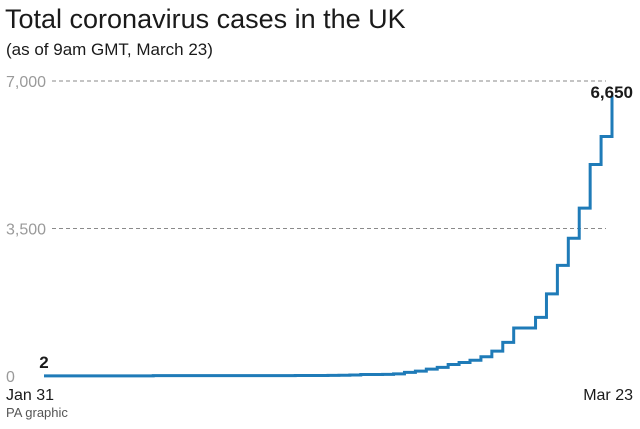  I want to click on chart-subtitle: (as of 9am GMT, March 23), so click(109, 49).